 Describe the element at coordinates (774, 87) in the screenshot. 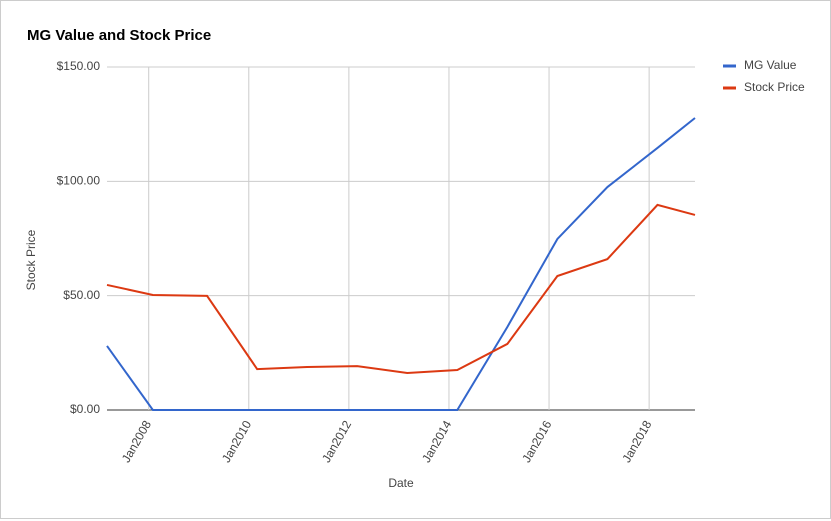

I see `legend-label: Stock Price` at that location.